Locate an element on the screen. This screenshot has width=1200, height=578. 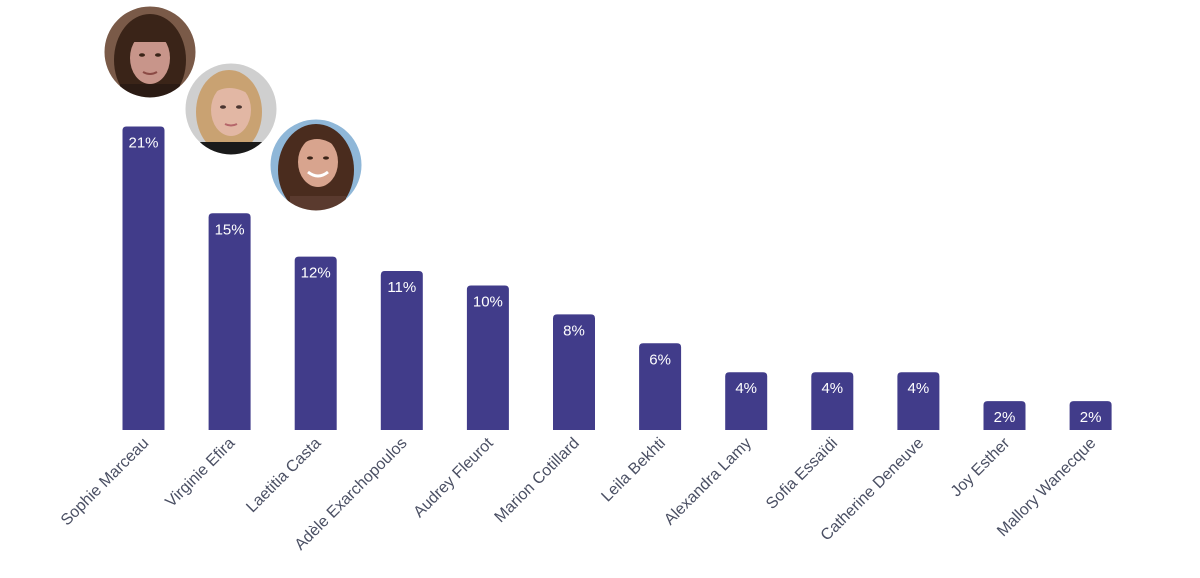
category-label-alexandra-lamy: Alexandra Lamy is located at coordinates (708, 482).